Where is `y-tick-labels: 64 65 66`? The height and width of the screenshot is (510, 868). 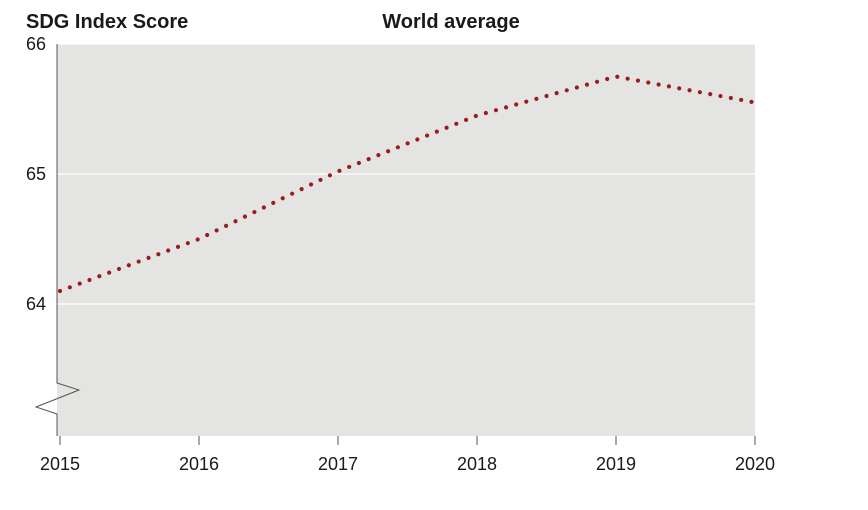 y-tick-labels: 64 65 66 is located at coordinates (36, 174).